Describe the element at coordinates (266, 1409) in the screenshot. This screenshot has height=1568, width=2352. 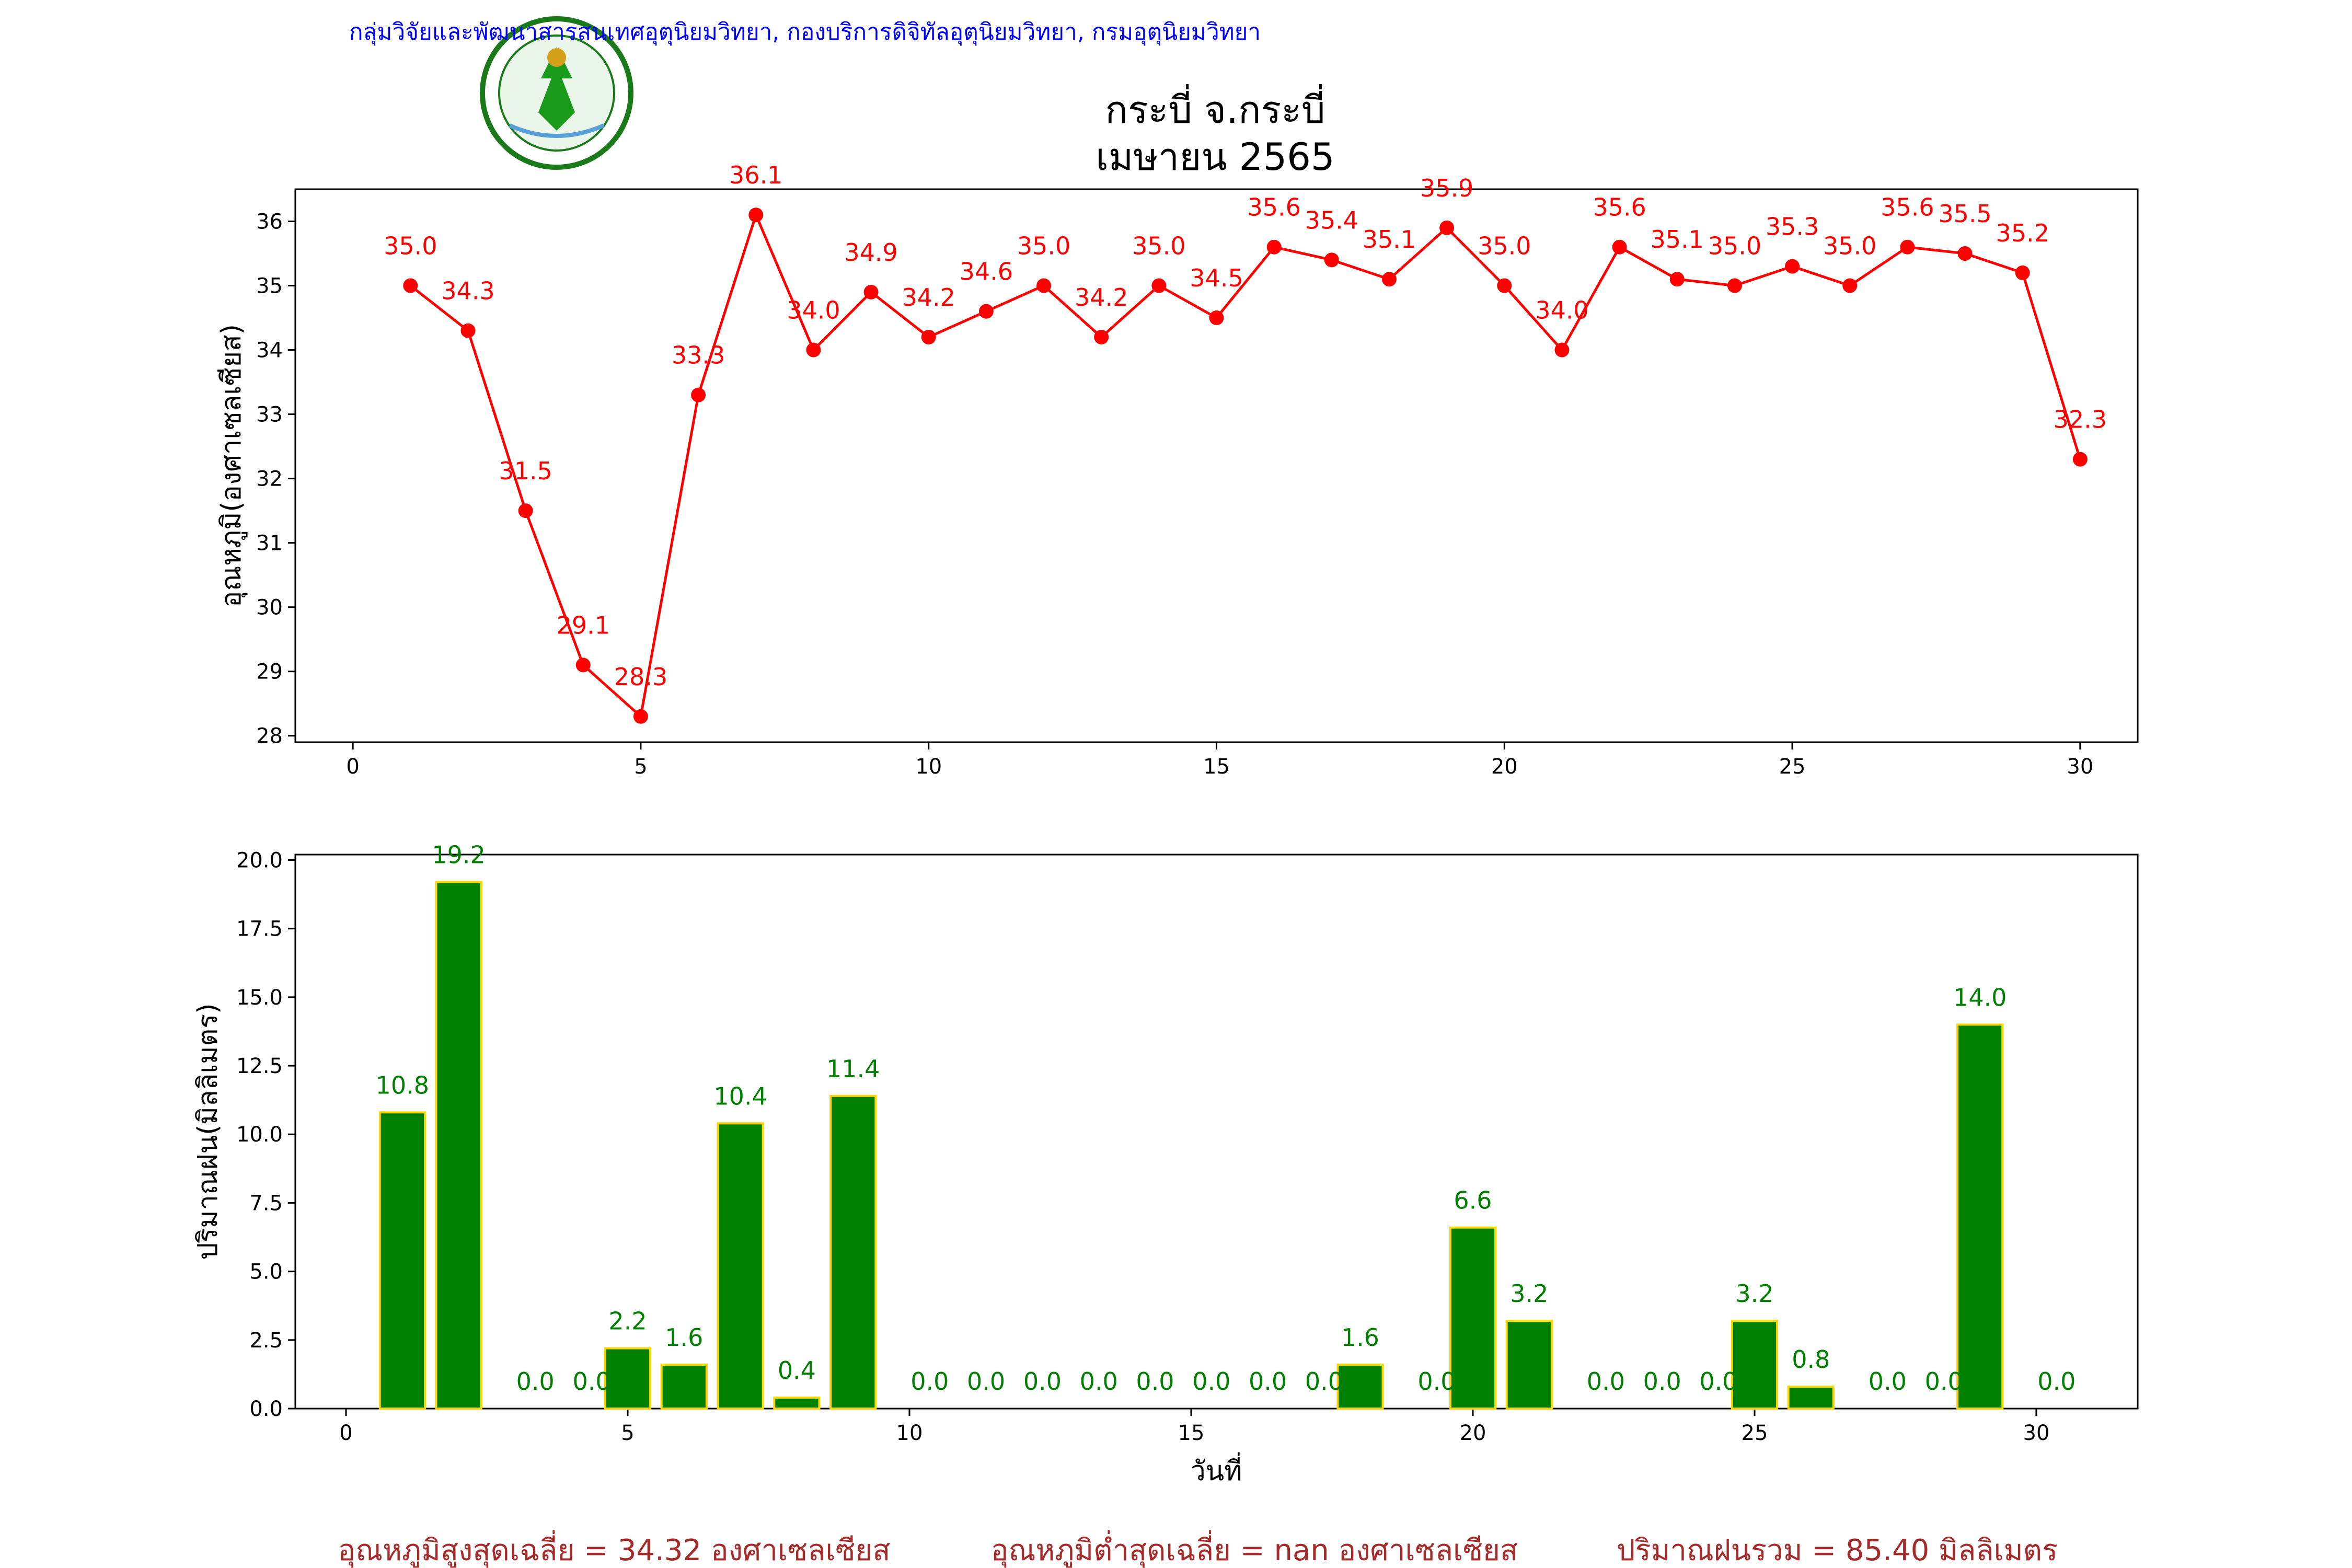
I see `rainfall-y-tick-label: 0.0` at that location.